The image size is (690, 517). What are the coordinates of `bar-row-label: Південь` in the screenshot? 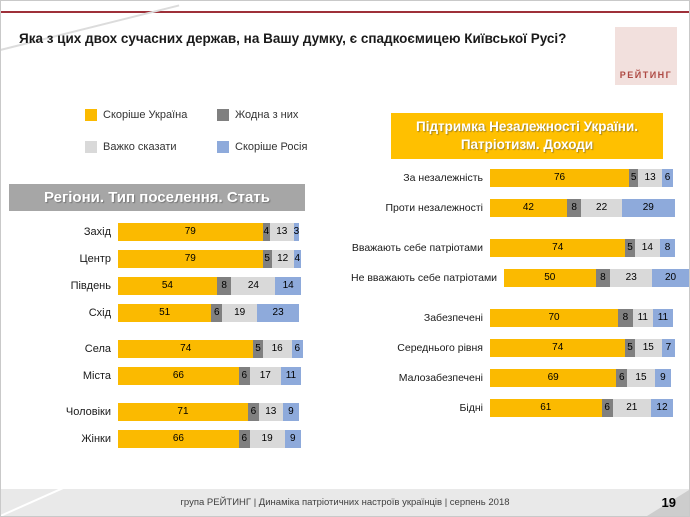 It's located at (90, 286).